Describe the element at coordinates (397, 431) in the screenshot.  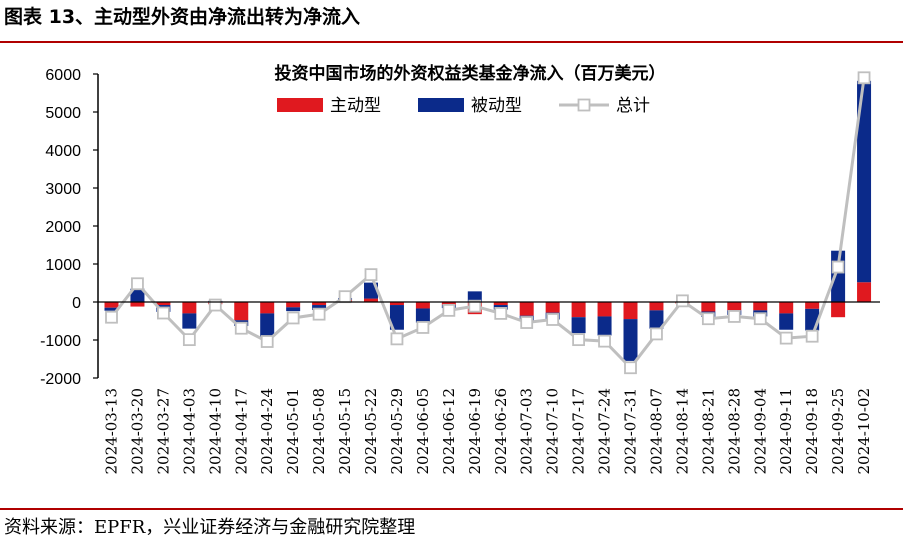
I see `x-tick-label: 2024-05-29` at that location.